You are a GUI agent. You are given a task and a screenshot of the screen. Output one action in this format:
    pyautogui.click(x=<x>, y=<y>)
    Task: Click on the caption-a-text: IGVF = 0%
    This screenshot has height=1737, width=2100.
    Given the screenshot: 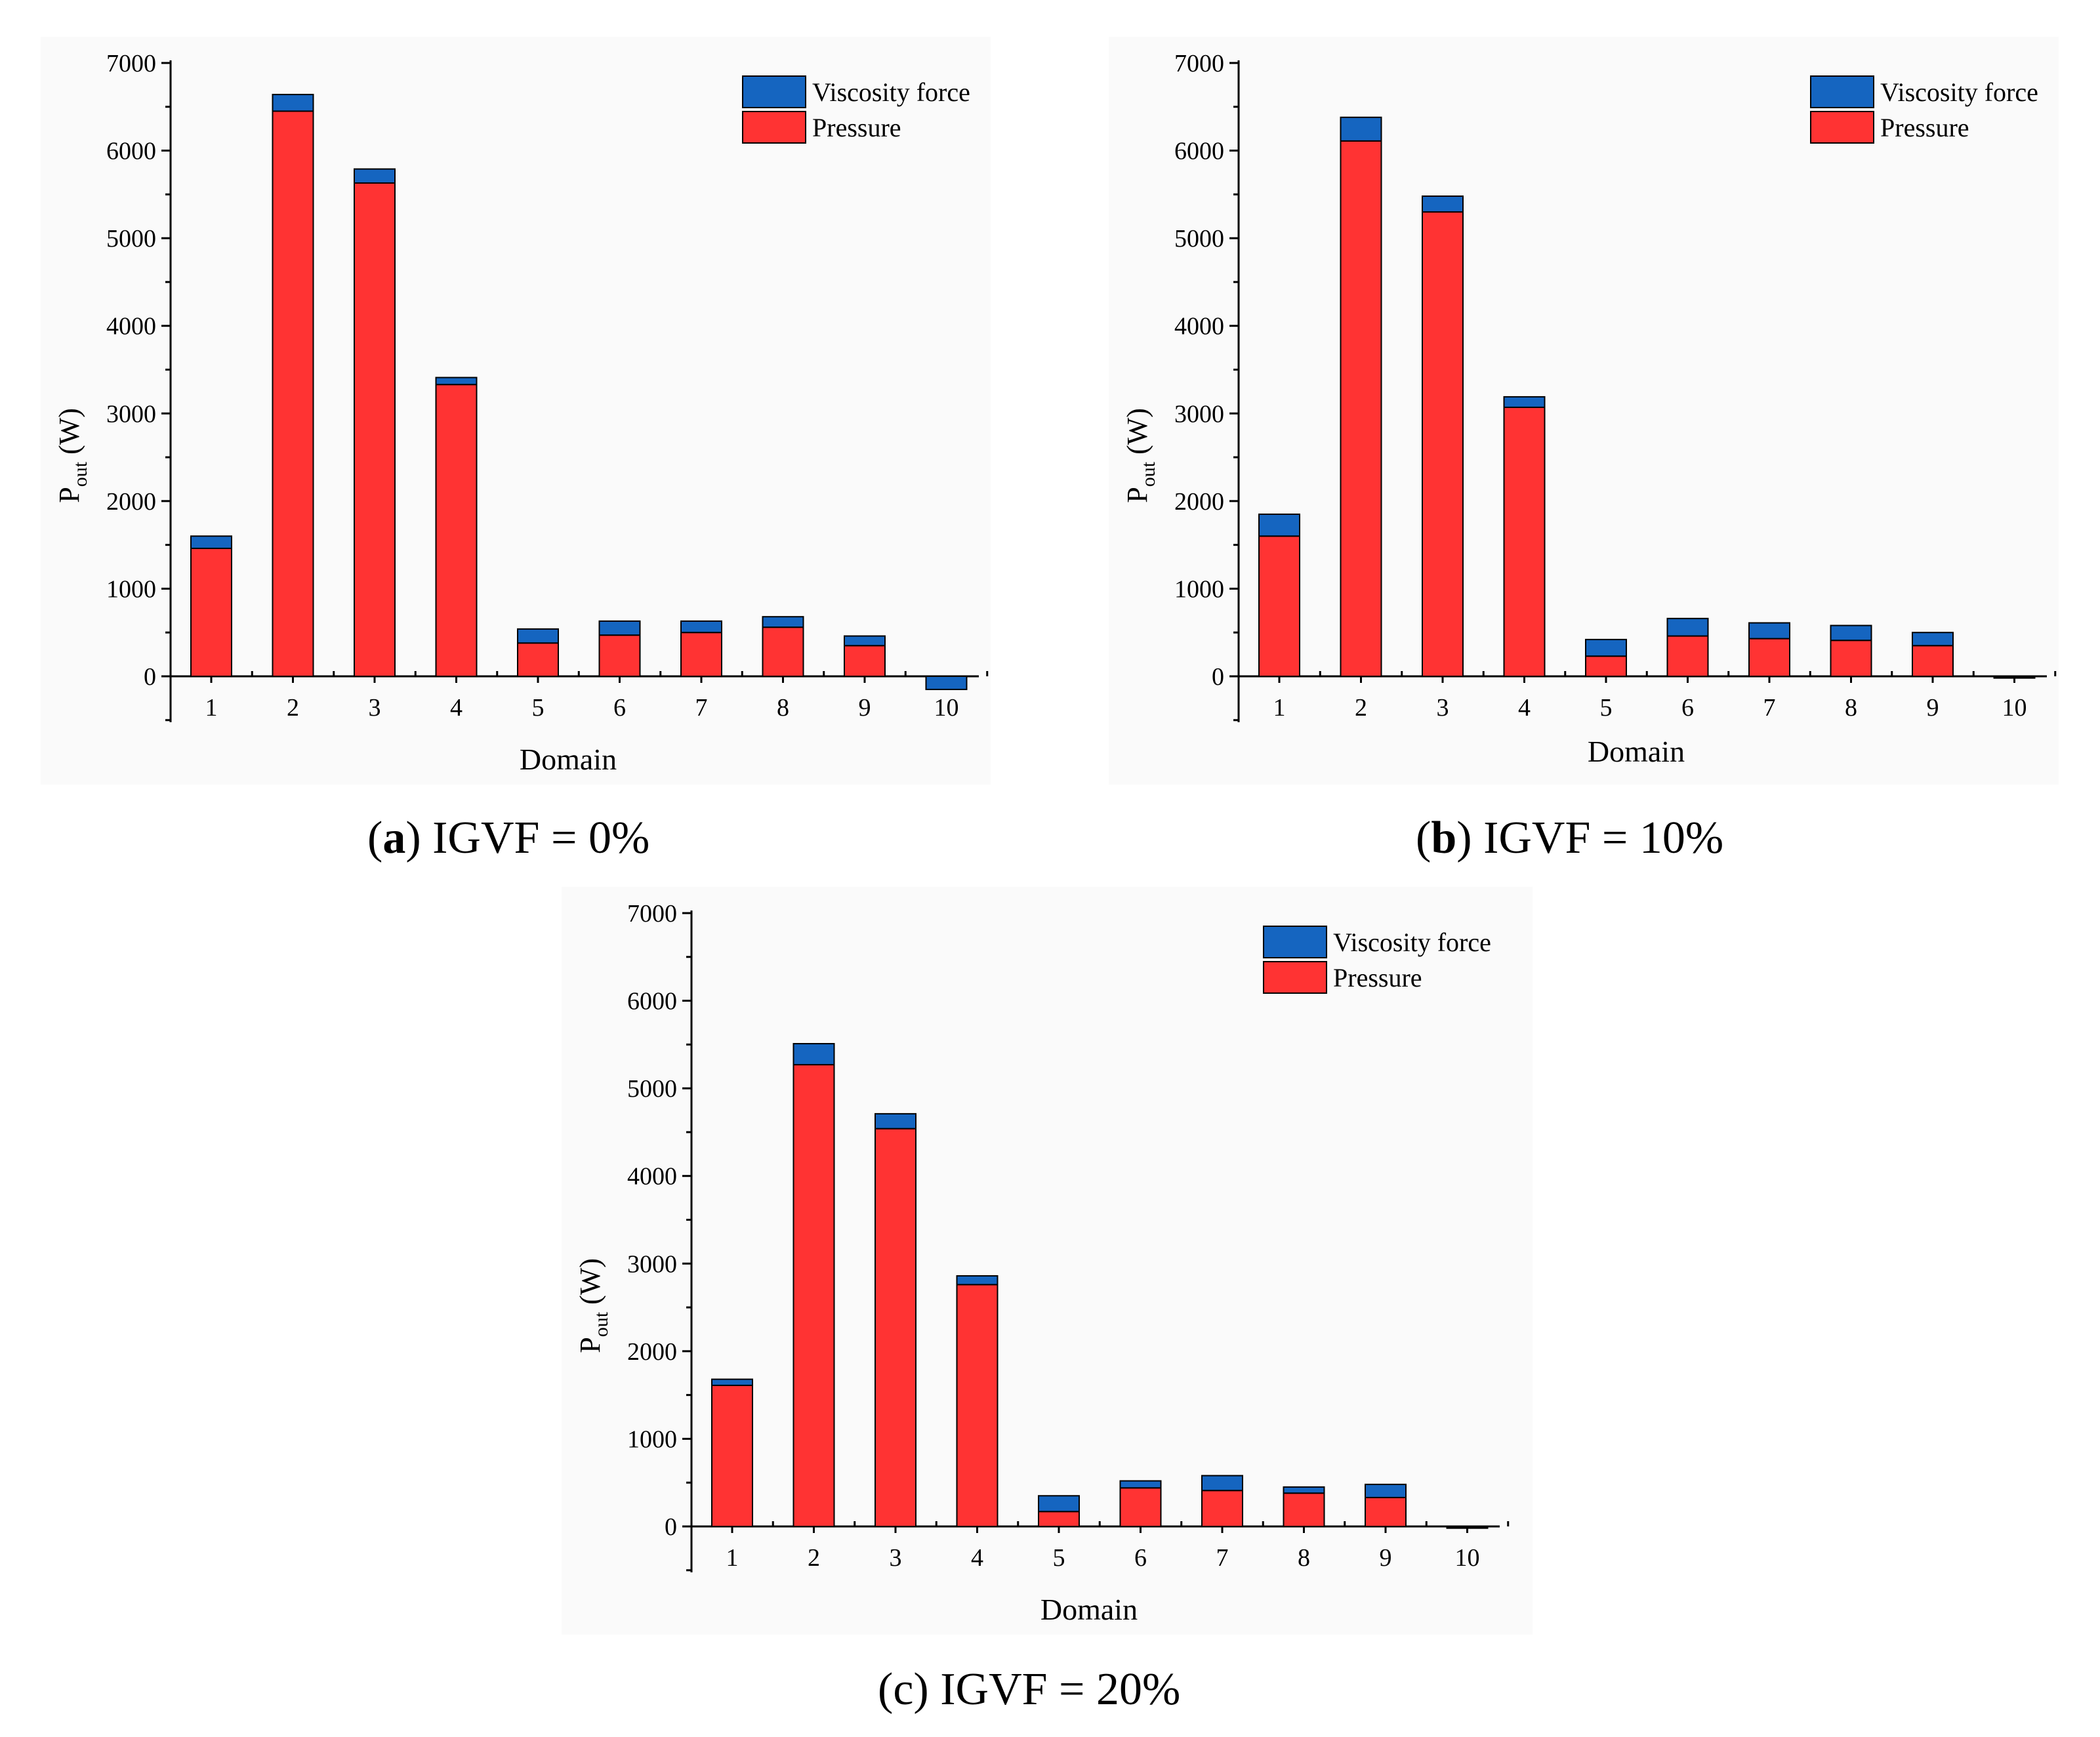 What is the action you would take?
    pyautogui.click(x=541, y=838)
    